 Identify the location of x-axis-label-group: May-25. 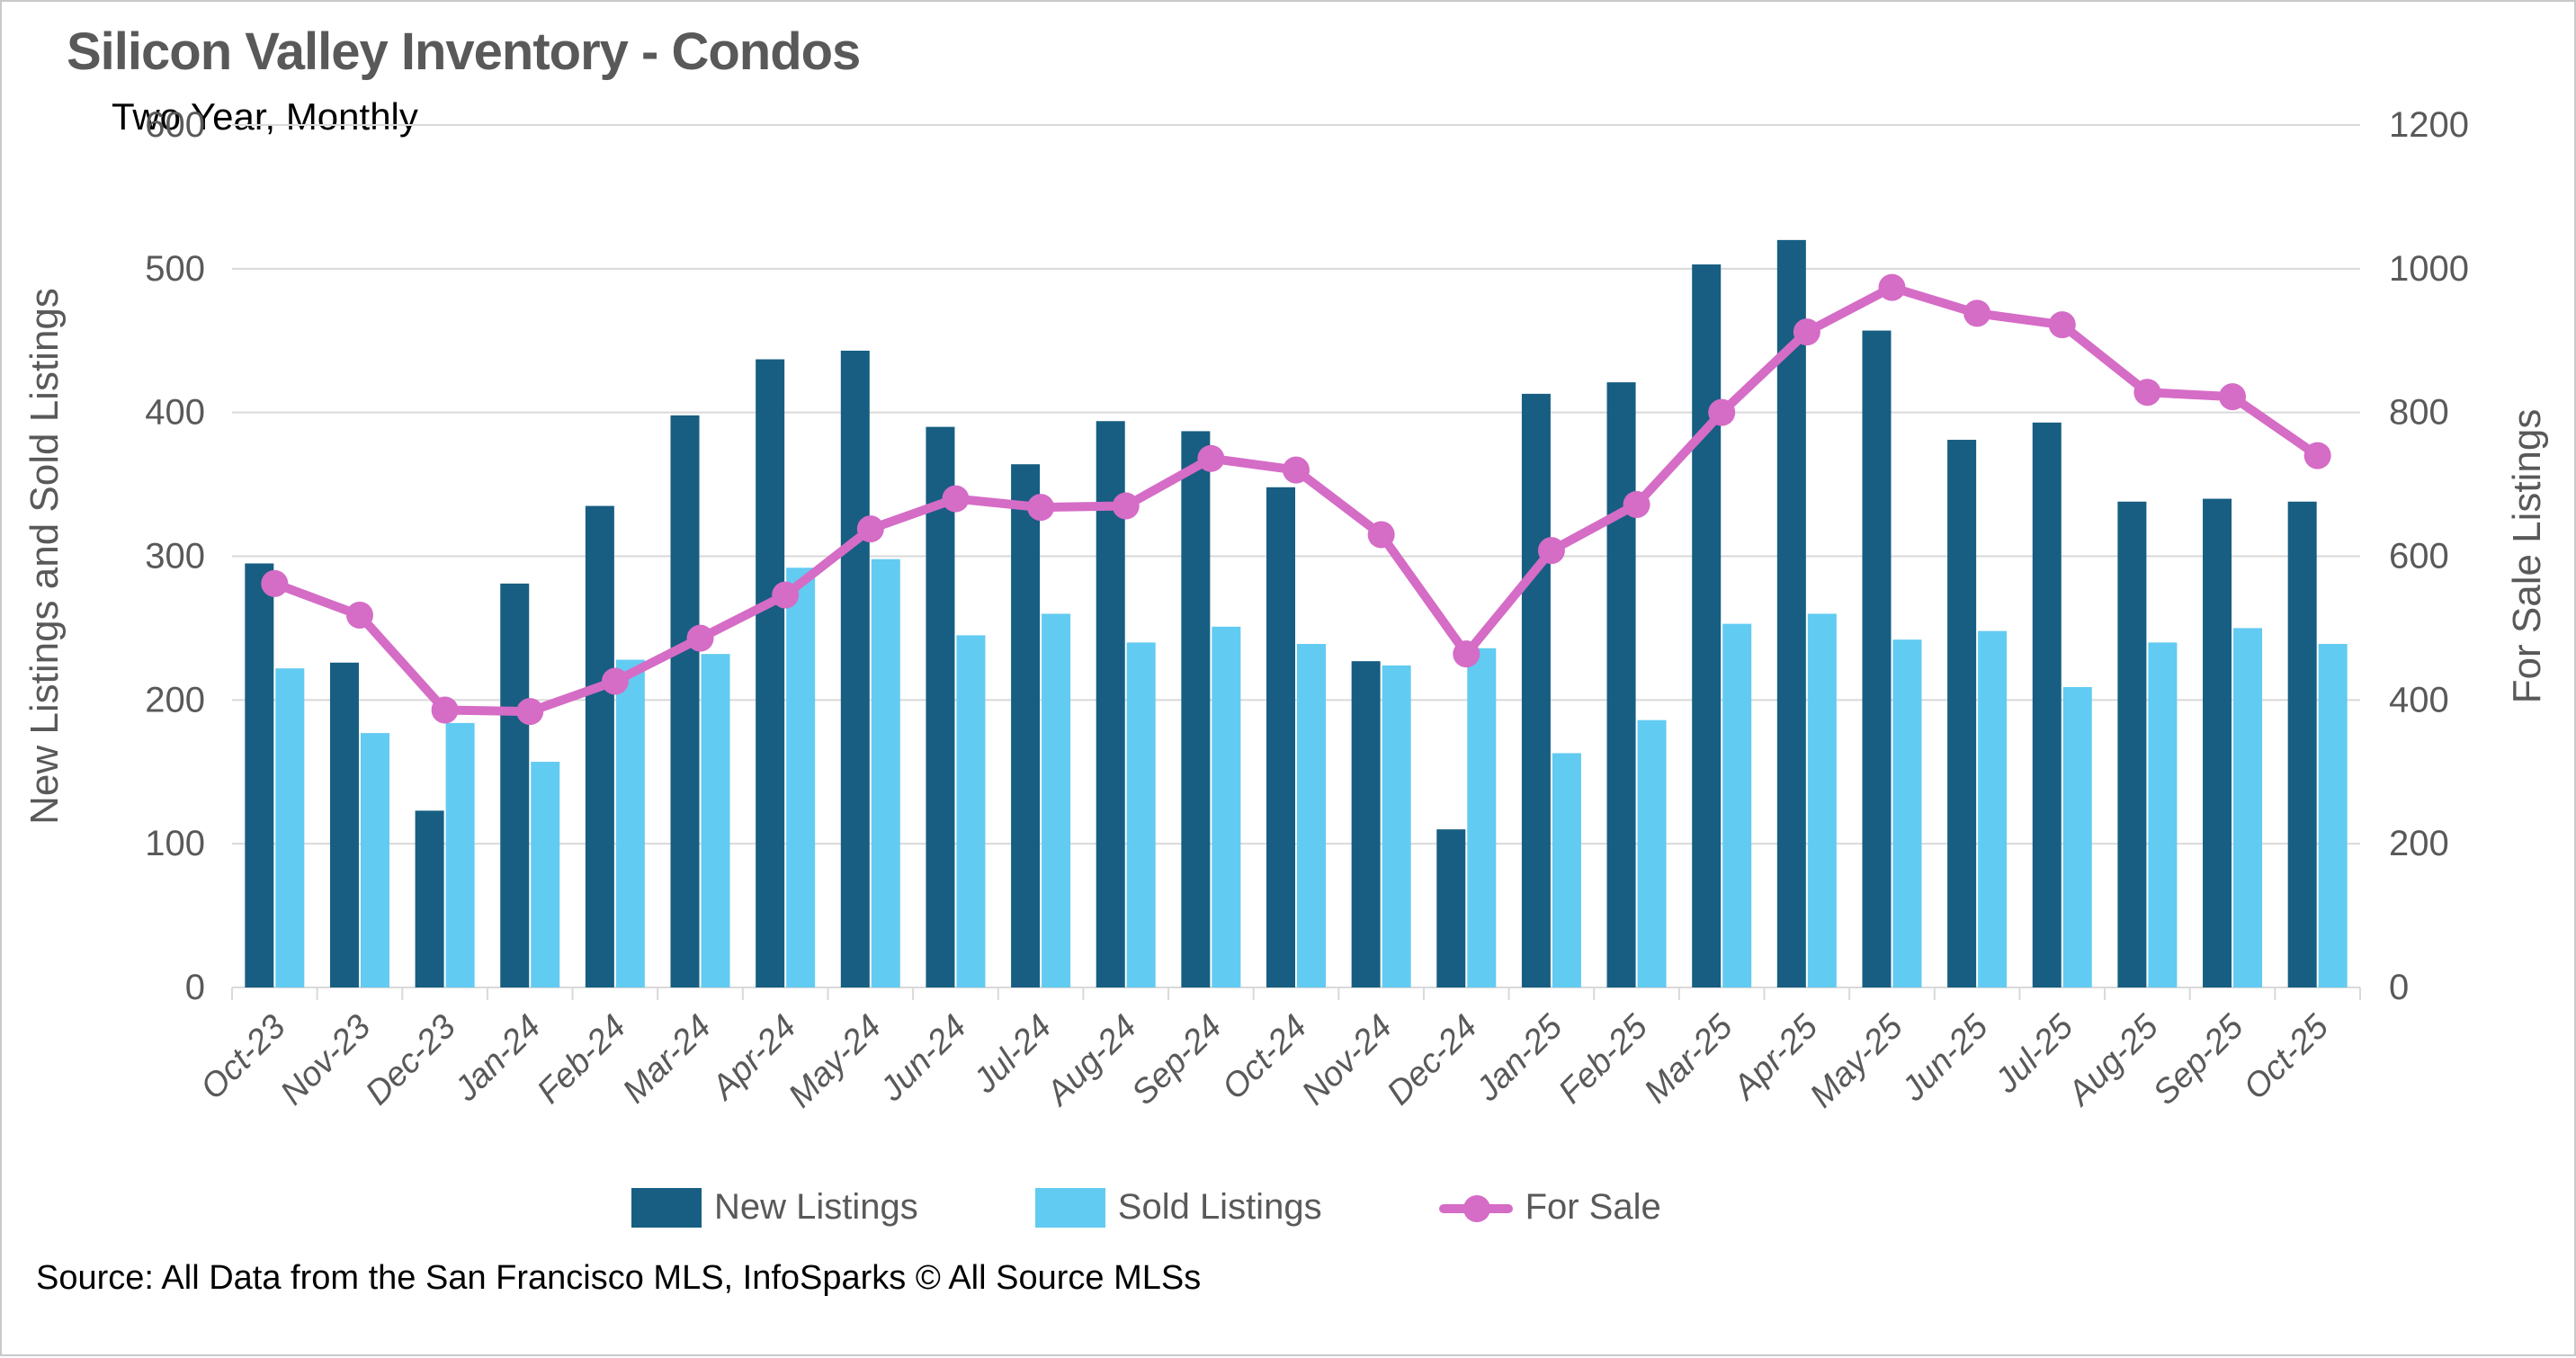
(1857, 1061).